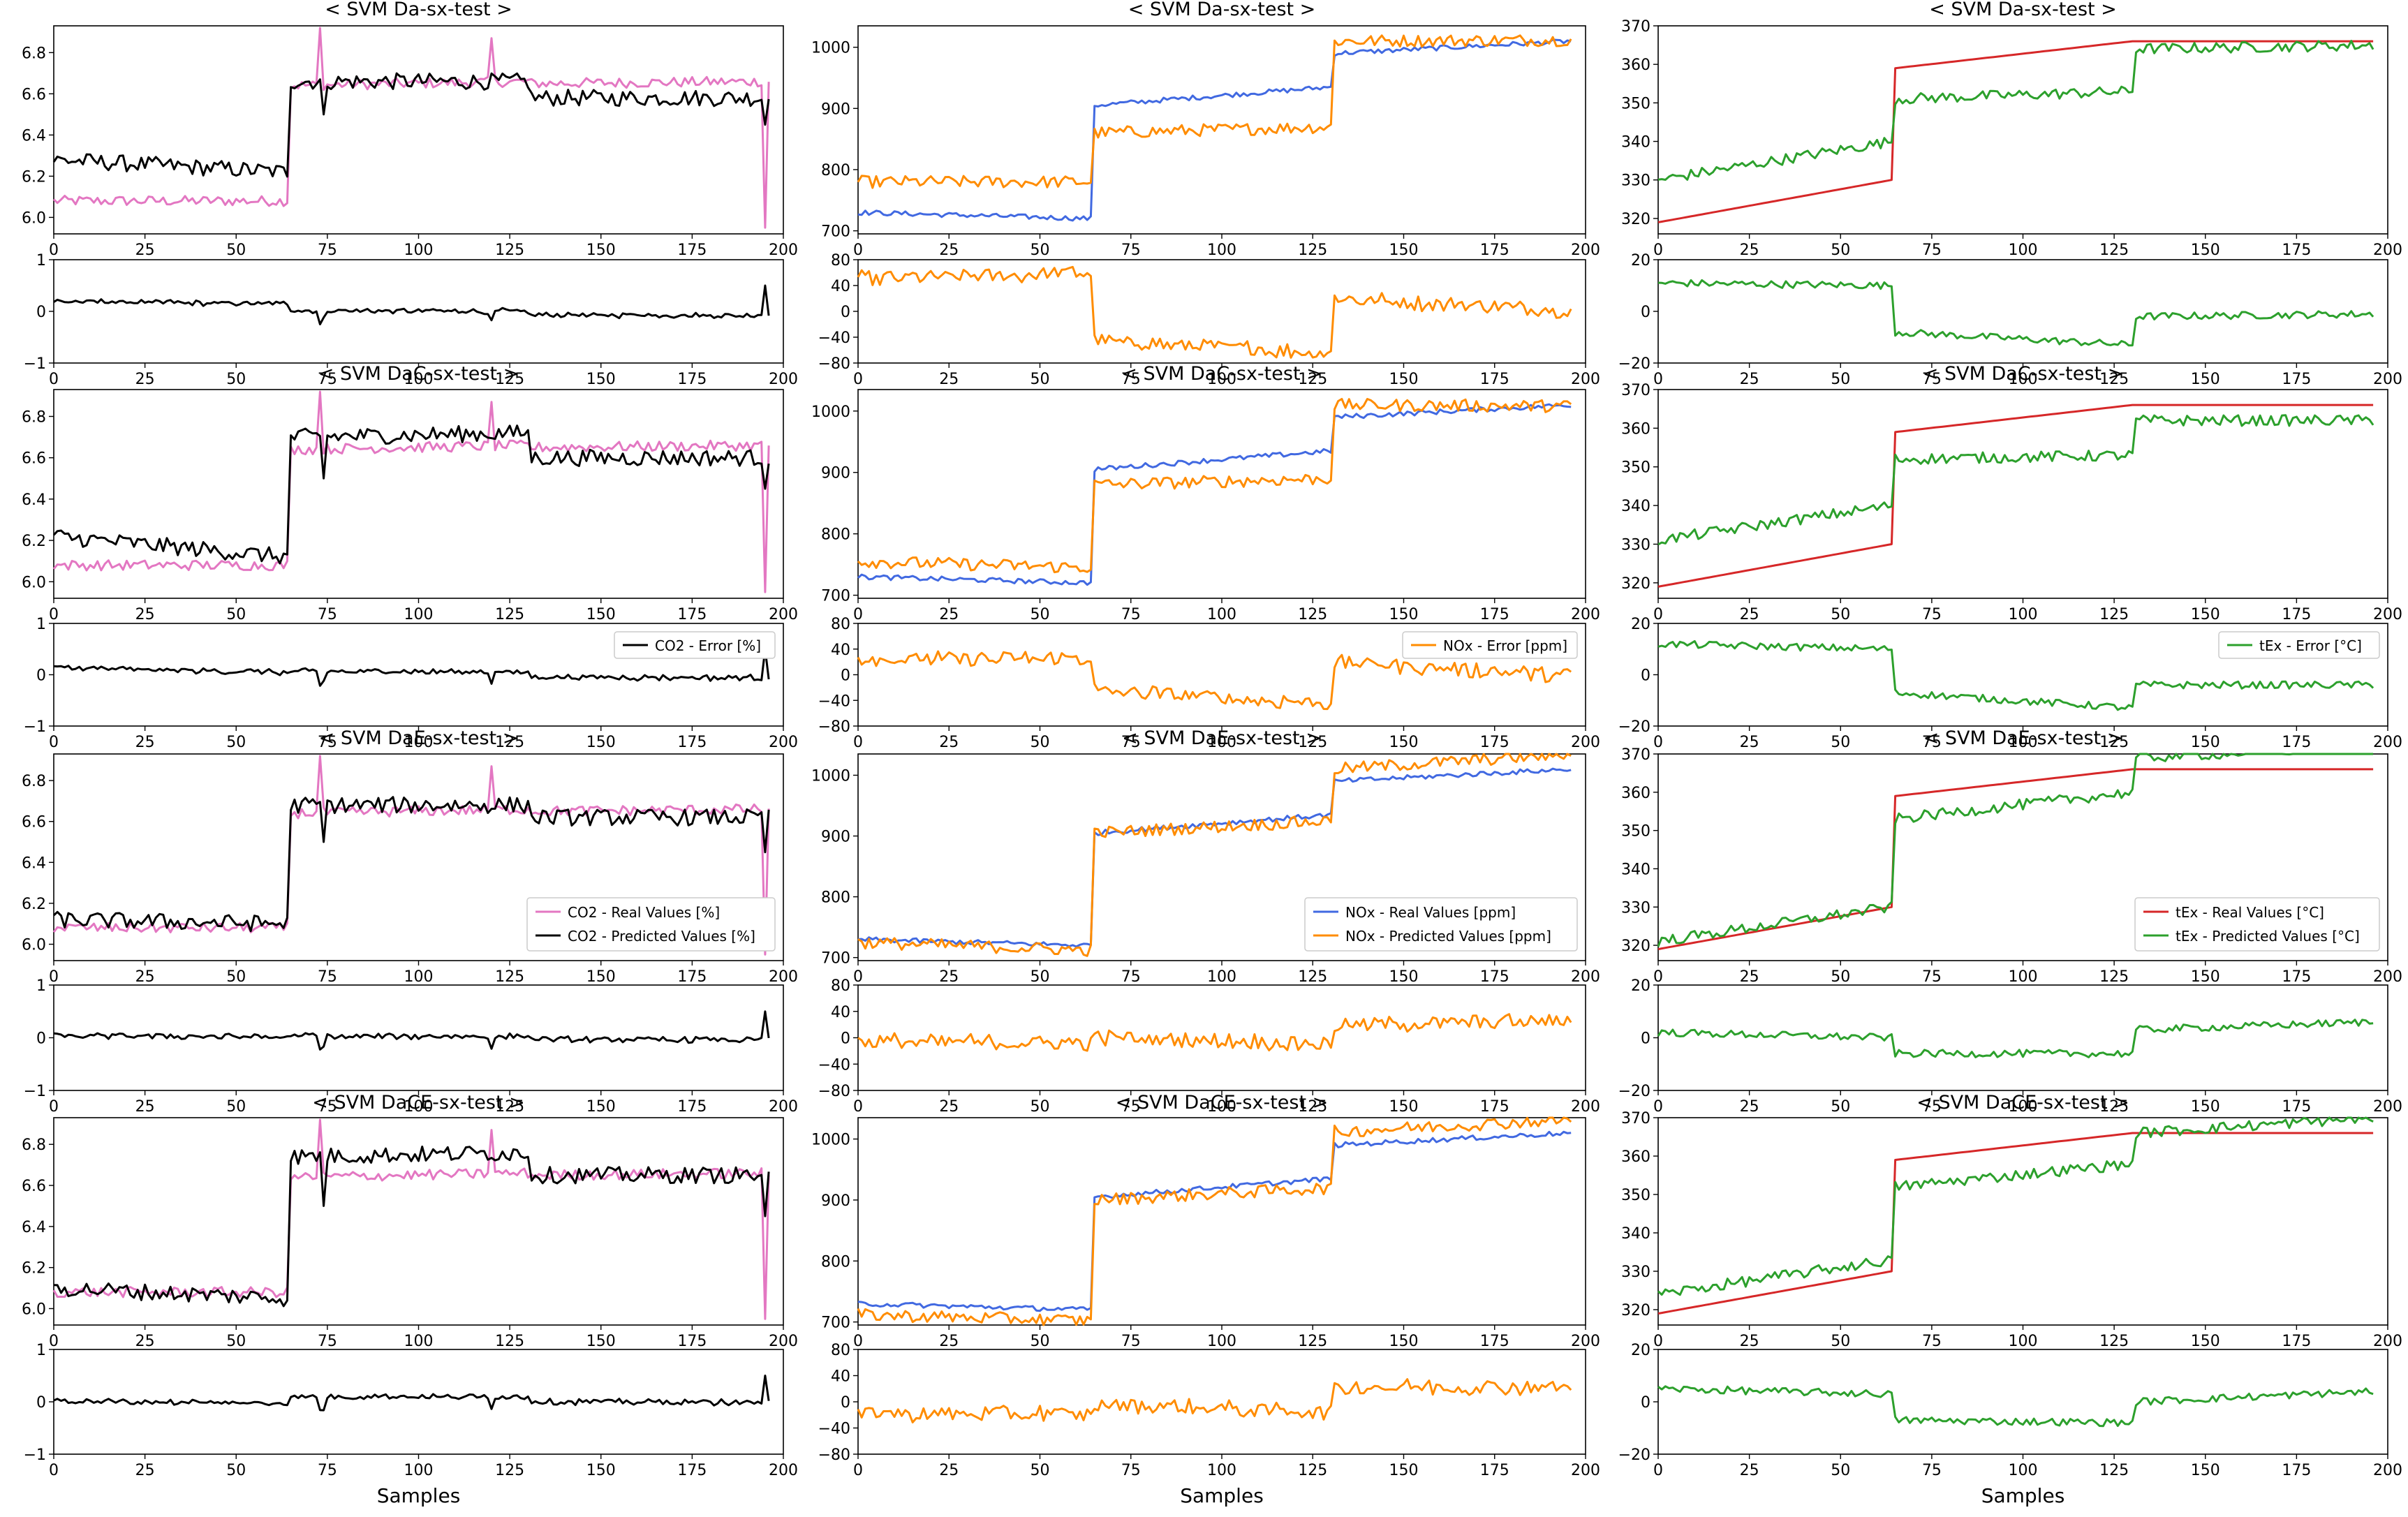 Image resolution: width=2408 pixels, height=1517 pixels. Describe the element at coordinates (1312, 614) in the screenshot. I see `nox-main-xtick-label: 125` at that location.